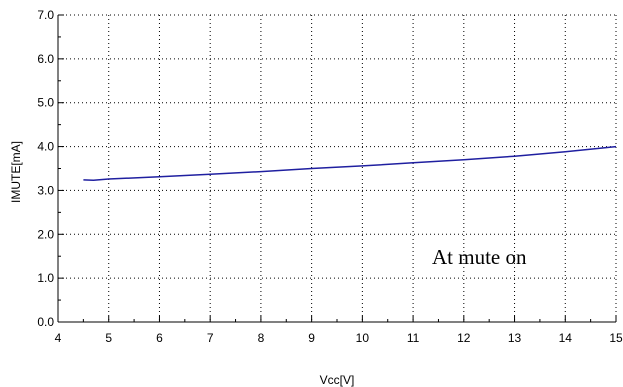 This screenshot has height=387, width=623. I want to click on x-tick-label: 9, so click(311, 338).